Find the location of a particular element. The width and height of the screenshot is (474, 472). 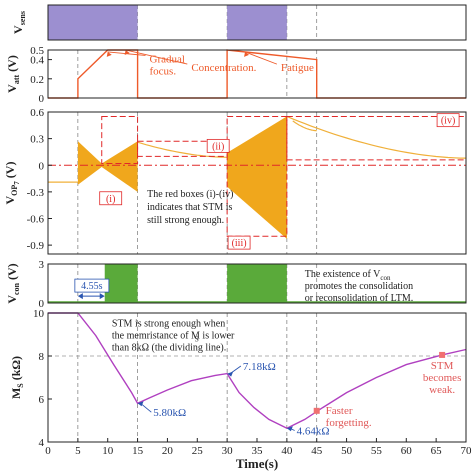

ms-callout-label: 5.80kΩ is located at coordinates (169, 413).